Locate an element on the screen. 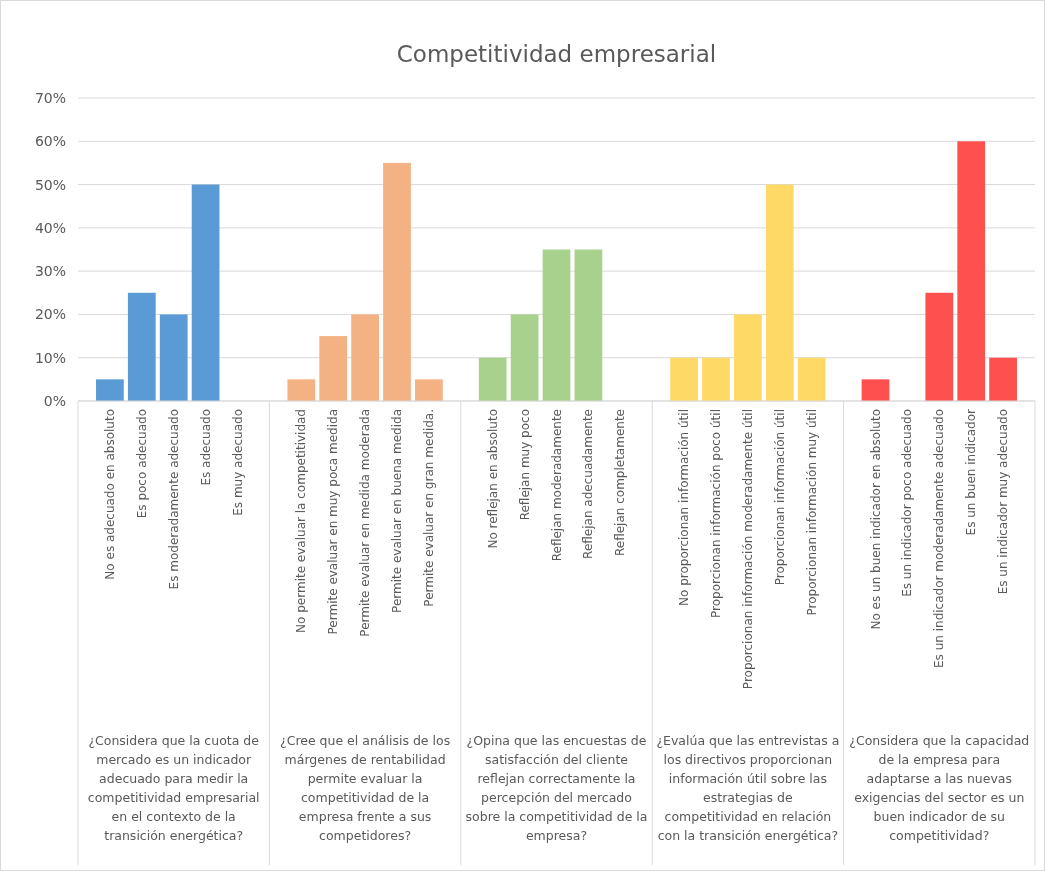 This screenshot has height=871, width=1045. x-tick-label: Reflejan adecuadamente is located at coordinates (588, 484).